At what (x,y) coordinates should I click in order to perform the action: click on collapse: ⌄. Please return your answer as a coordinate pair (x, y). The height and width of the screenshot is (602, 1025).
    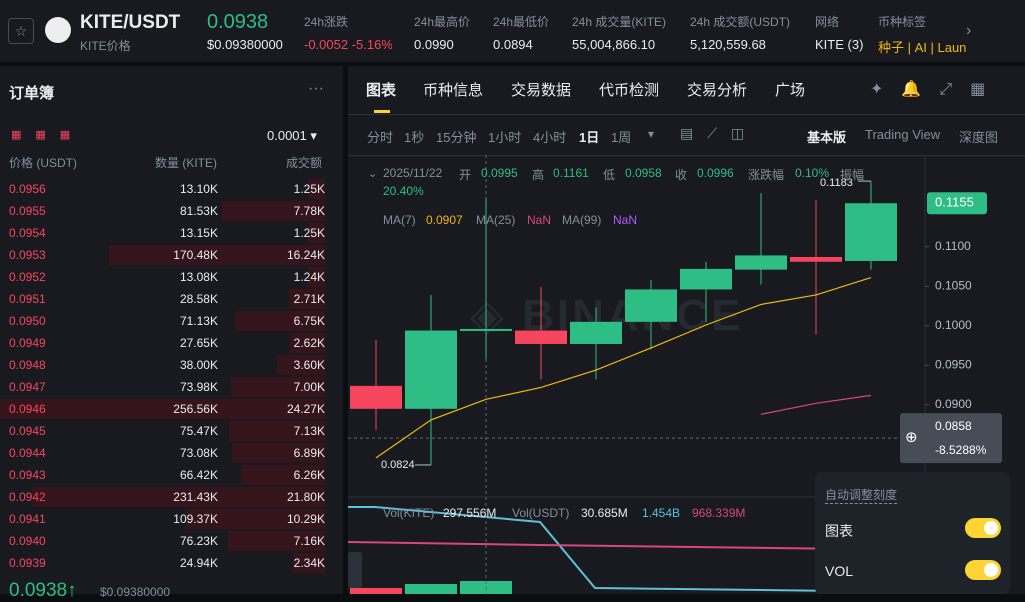
    Looking at the image, I should click on (373, 174).